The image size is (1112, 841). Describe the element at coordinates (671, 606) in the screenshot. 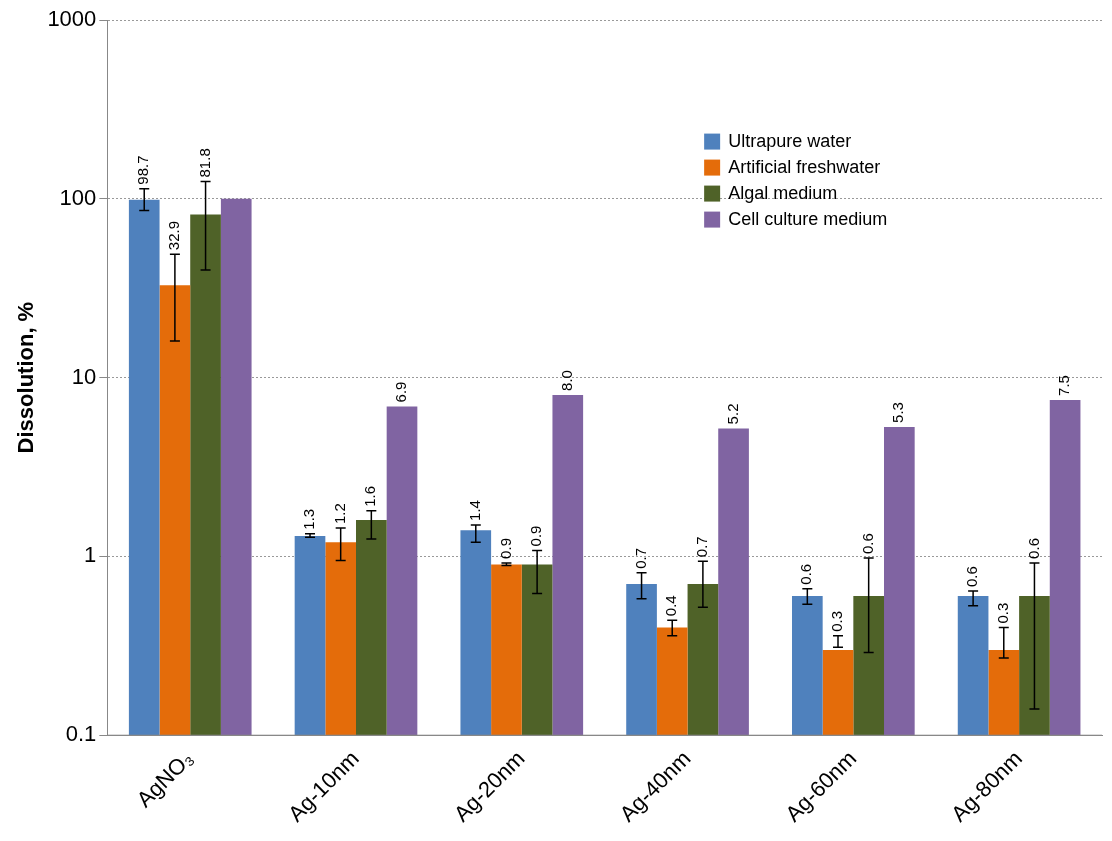

I see `data-label: 0.4` at that location.